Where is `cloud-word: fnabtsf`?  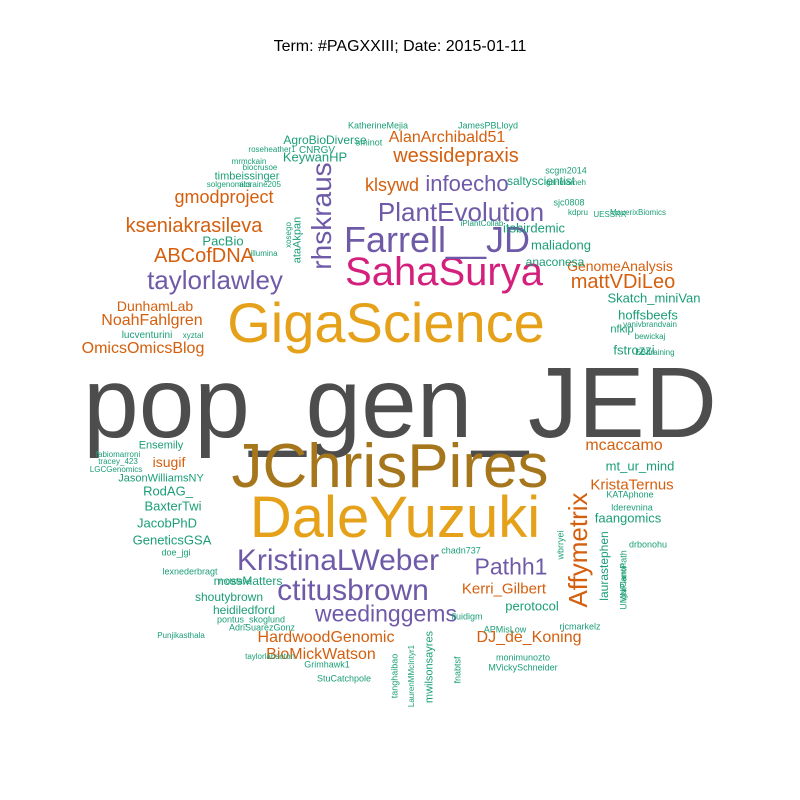
cloud-word: fnabtsf is located at coordinates (457, 670).